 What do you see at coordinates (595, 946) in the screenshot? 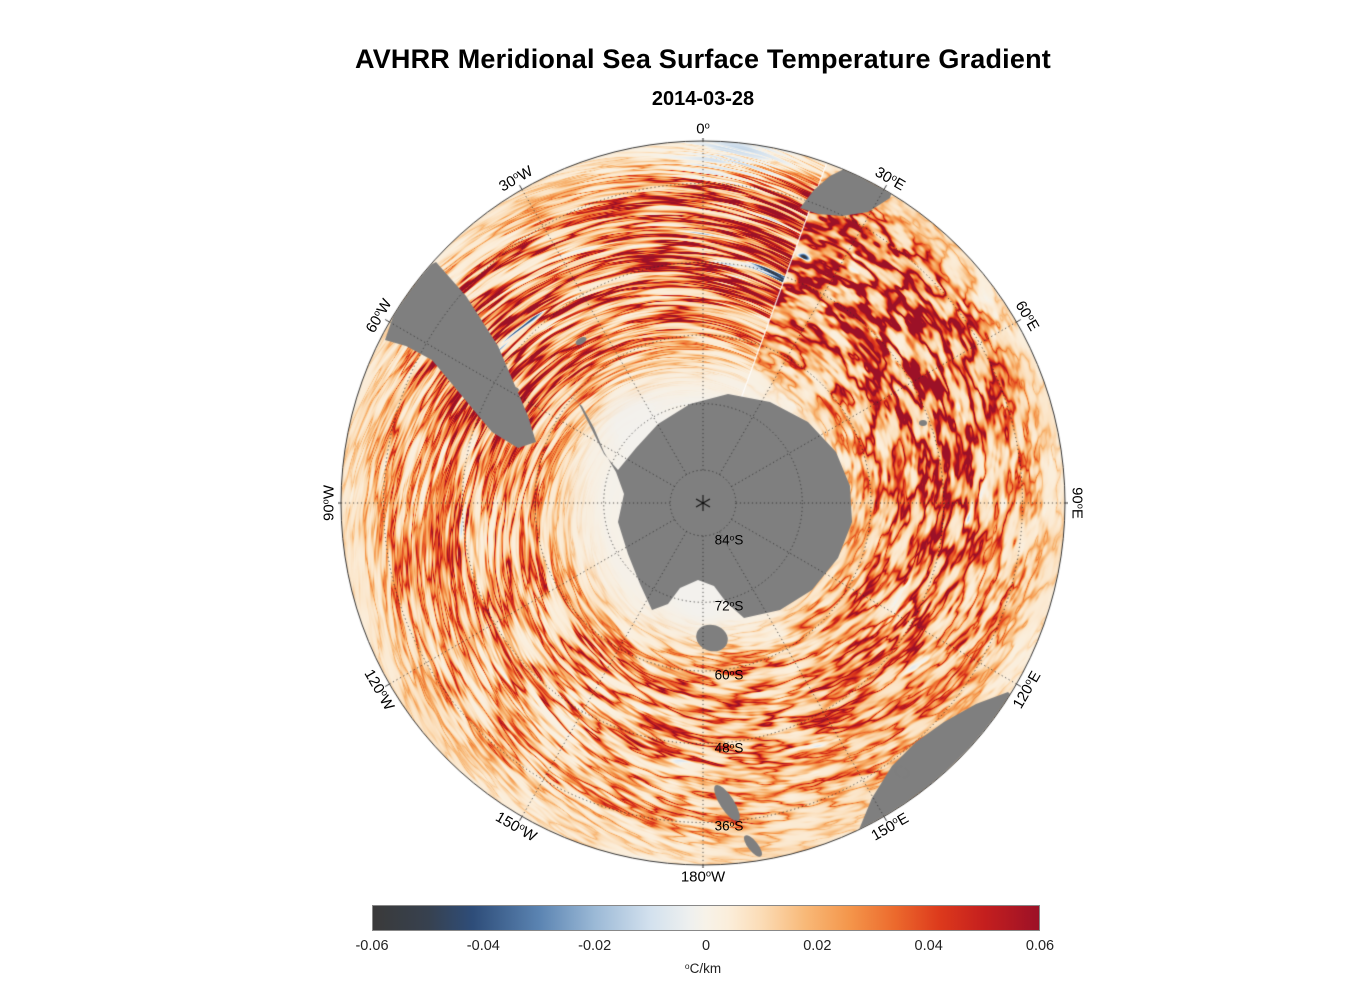
I see `colorbar-tick--0.02: -0.02` at bounding box center [595, 946].